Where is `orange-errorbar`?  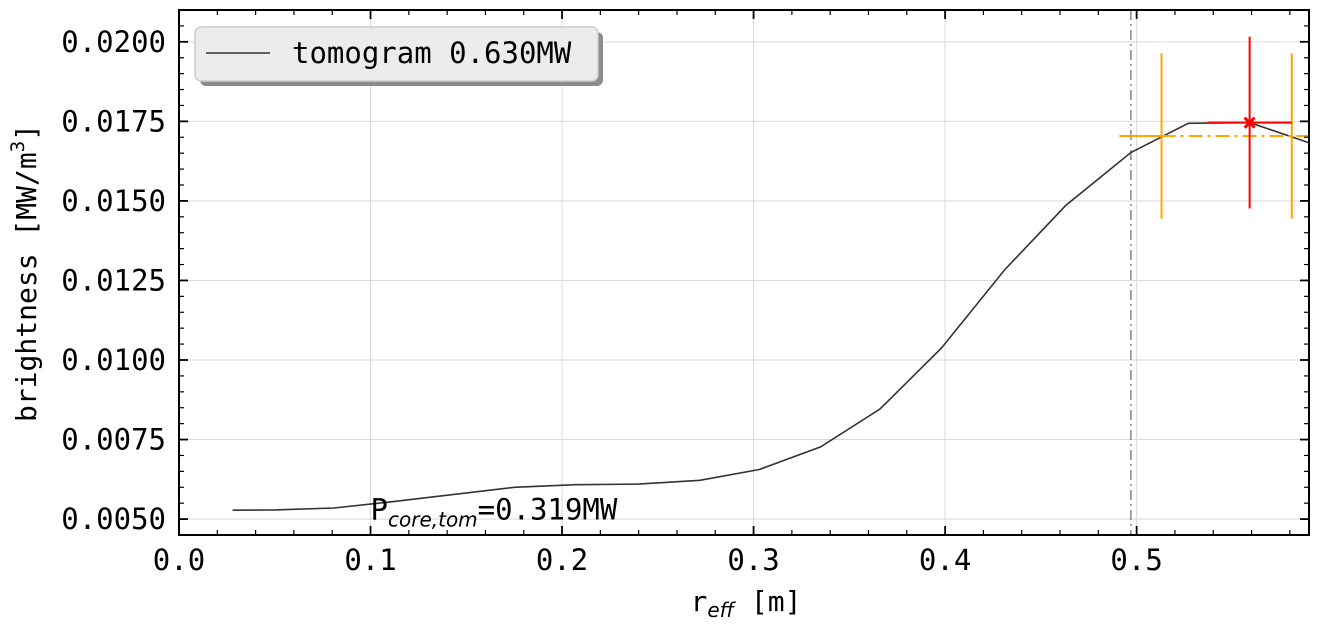 orange-errorbar is located at coordinates (1214, 136).